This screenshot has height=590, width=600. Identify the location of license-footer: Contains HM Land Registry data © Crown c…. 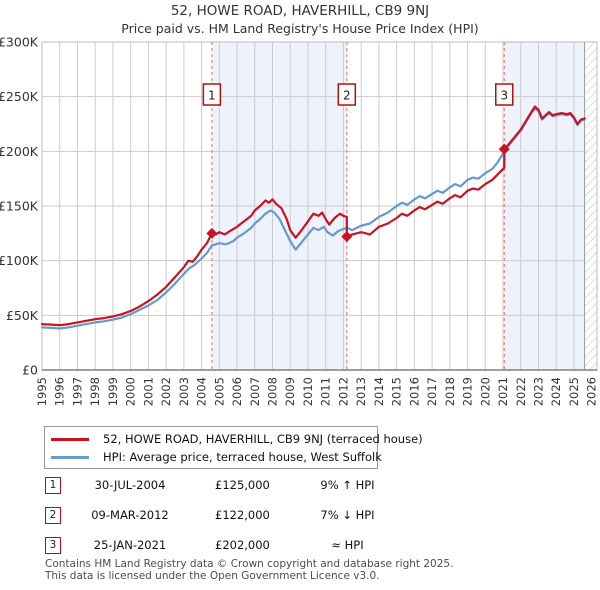
(249, 570).